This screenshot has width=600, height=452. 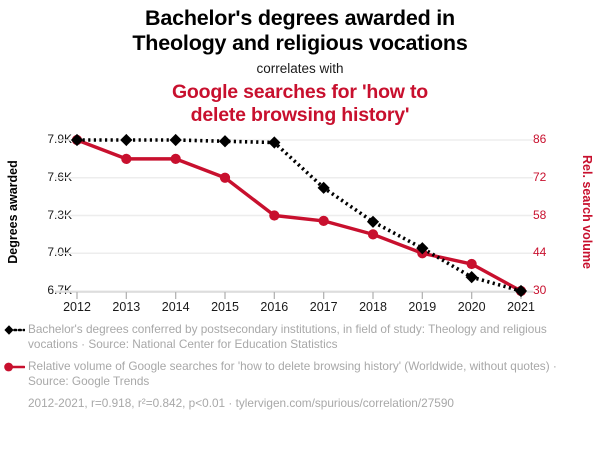 What do you see at coordinates (59, 290) in the screenshot?
I see `y-axis-left-tick: 6.7K` at bounding box center [59, 290].